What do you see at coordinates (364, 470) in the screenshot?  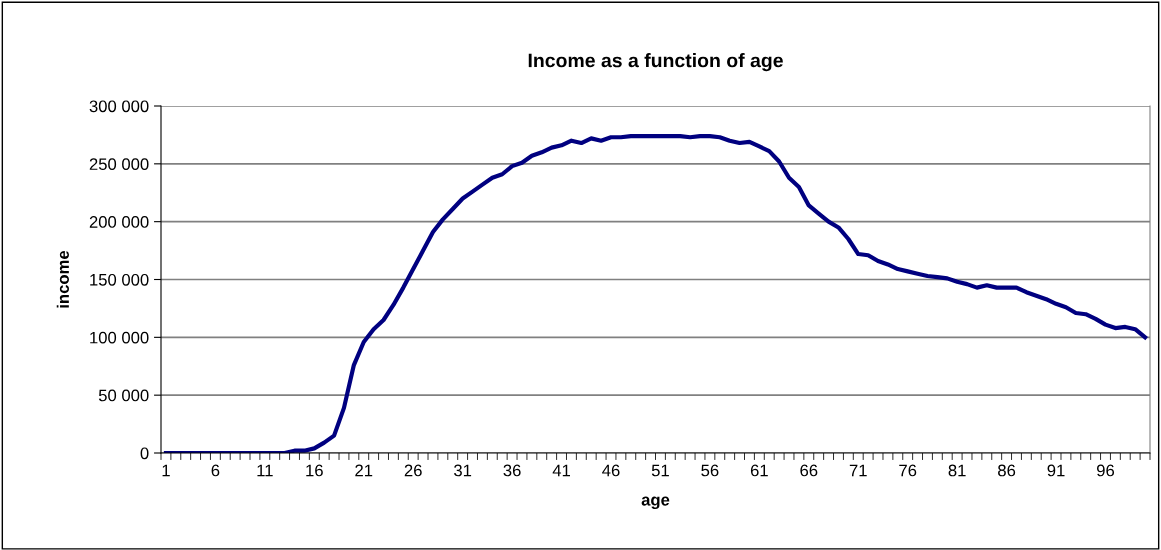 I see `x-tick-label: 21` at bounding box center [364, 470].